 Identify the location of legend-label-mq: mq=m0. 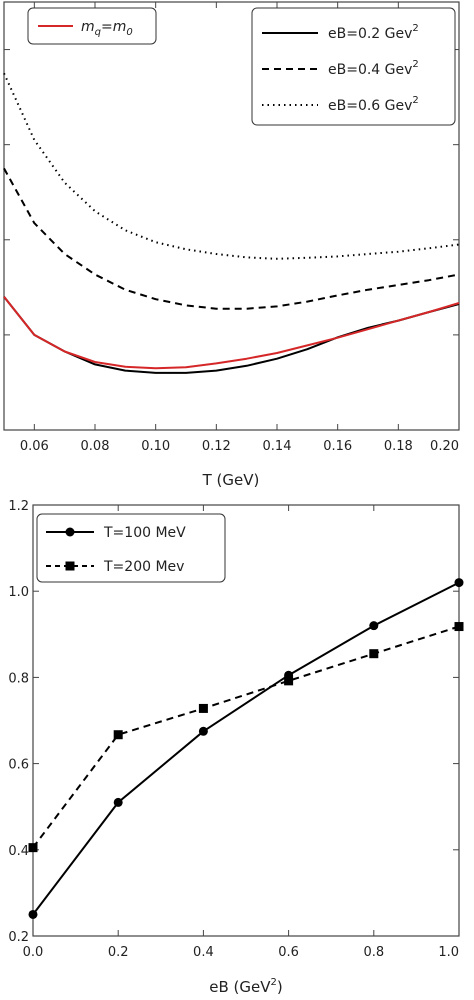
(107, 28).